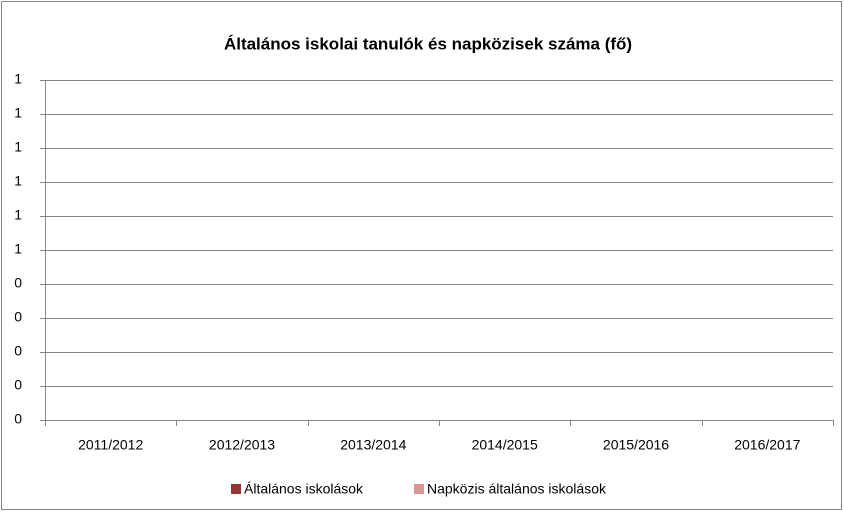 The height and width of the screenshot is (512, 844). What do you see at coordinates (517, 489) in the screenshot?
I see `legend-label: Napközis általános iskolások` at bounding box center [517, 489].